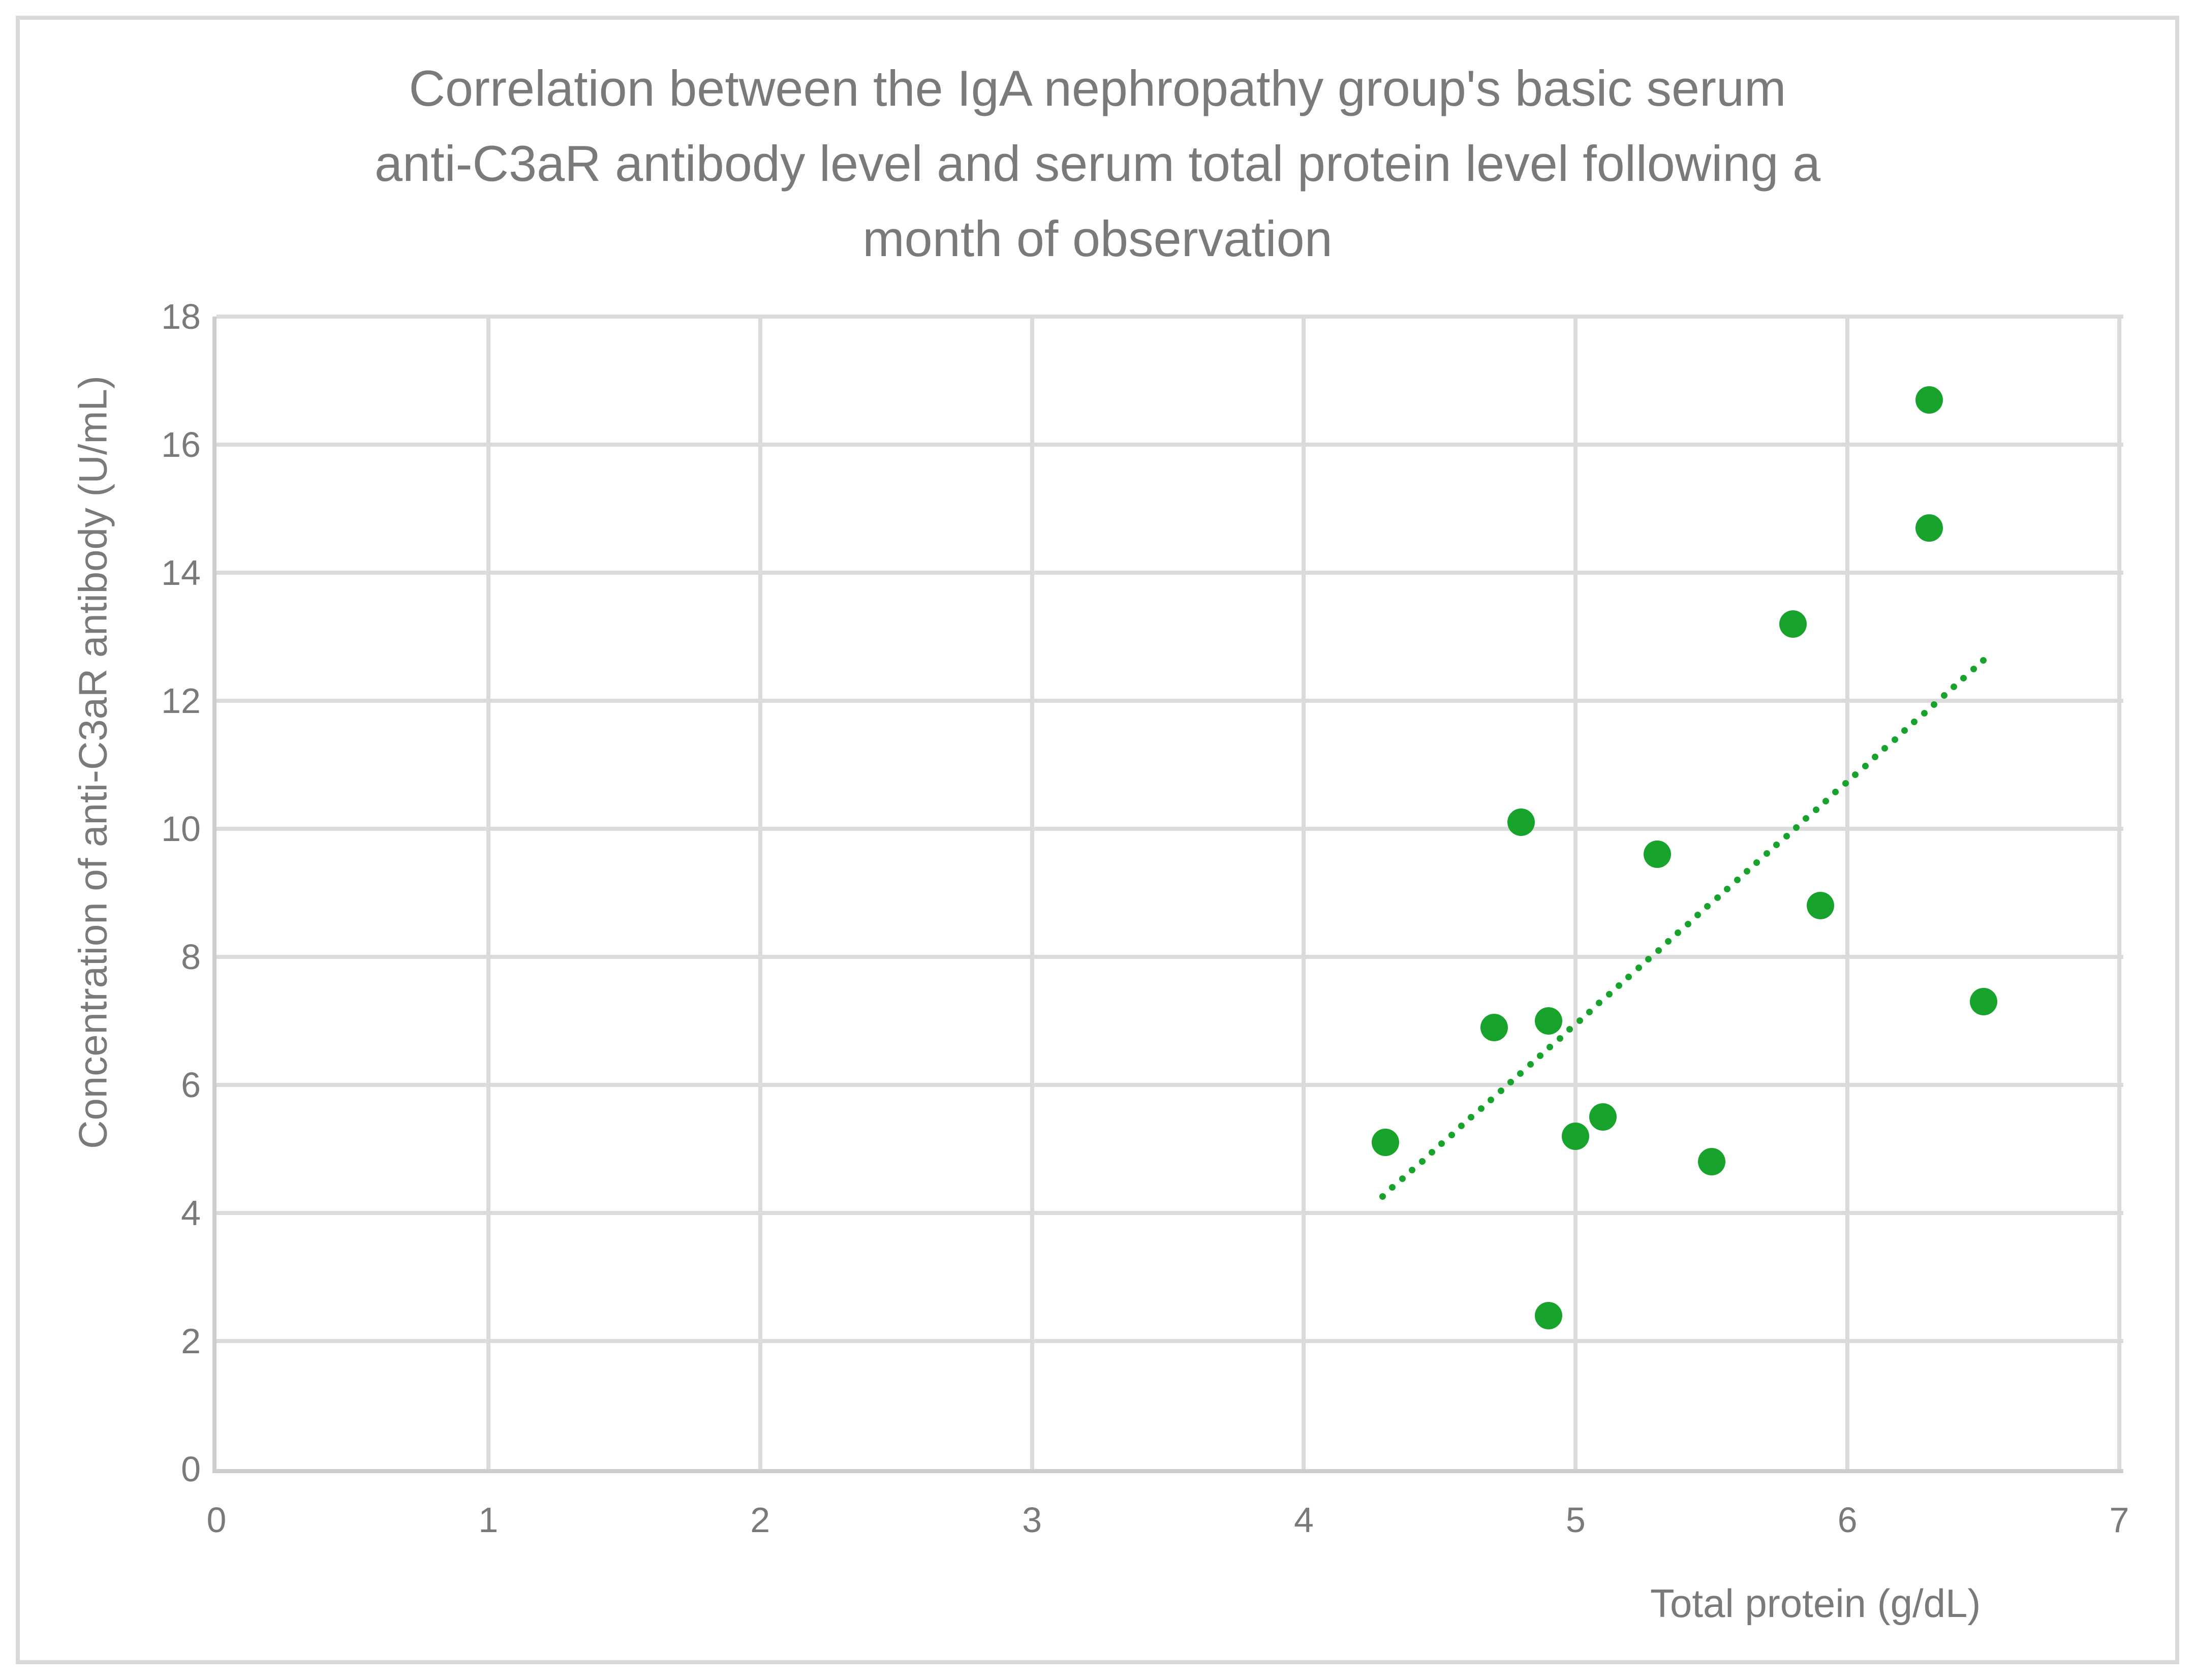  I want to click on y-tick-label: 18, so click(181, 316).